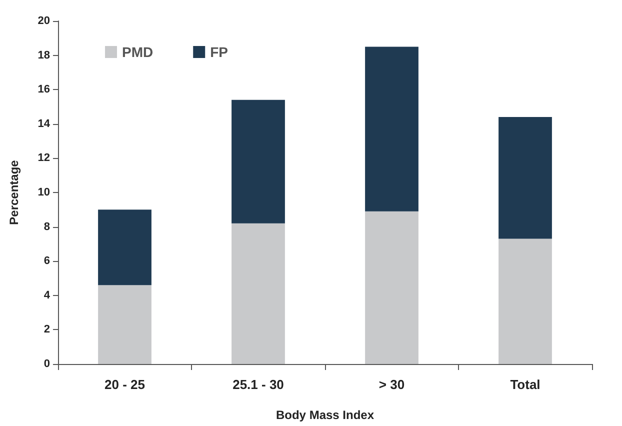  What do you see at coordinates (219, 52) in the screenshot?
I see `legend-label: FP` at bounding box center [219, 52].